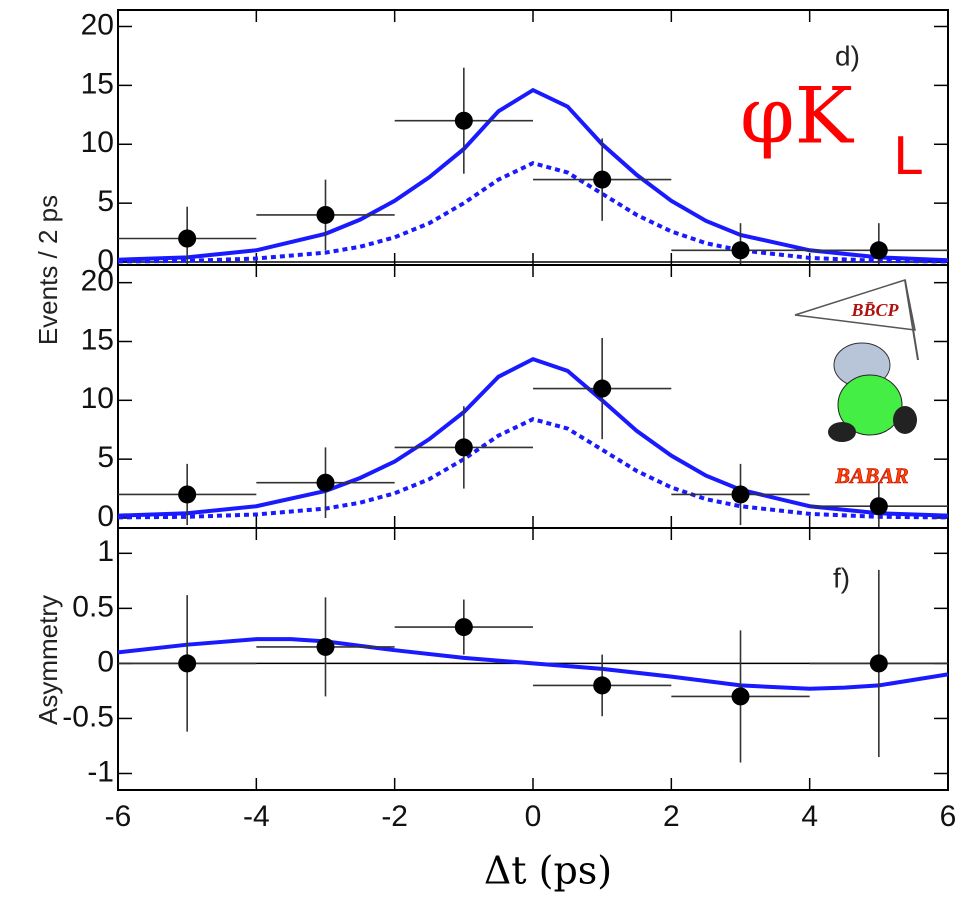 The image size is (974, 898). What do you see at coordinates (847, 55) in the screenshot?
I see `panel-label: d)` at bounding box center [847, 55].